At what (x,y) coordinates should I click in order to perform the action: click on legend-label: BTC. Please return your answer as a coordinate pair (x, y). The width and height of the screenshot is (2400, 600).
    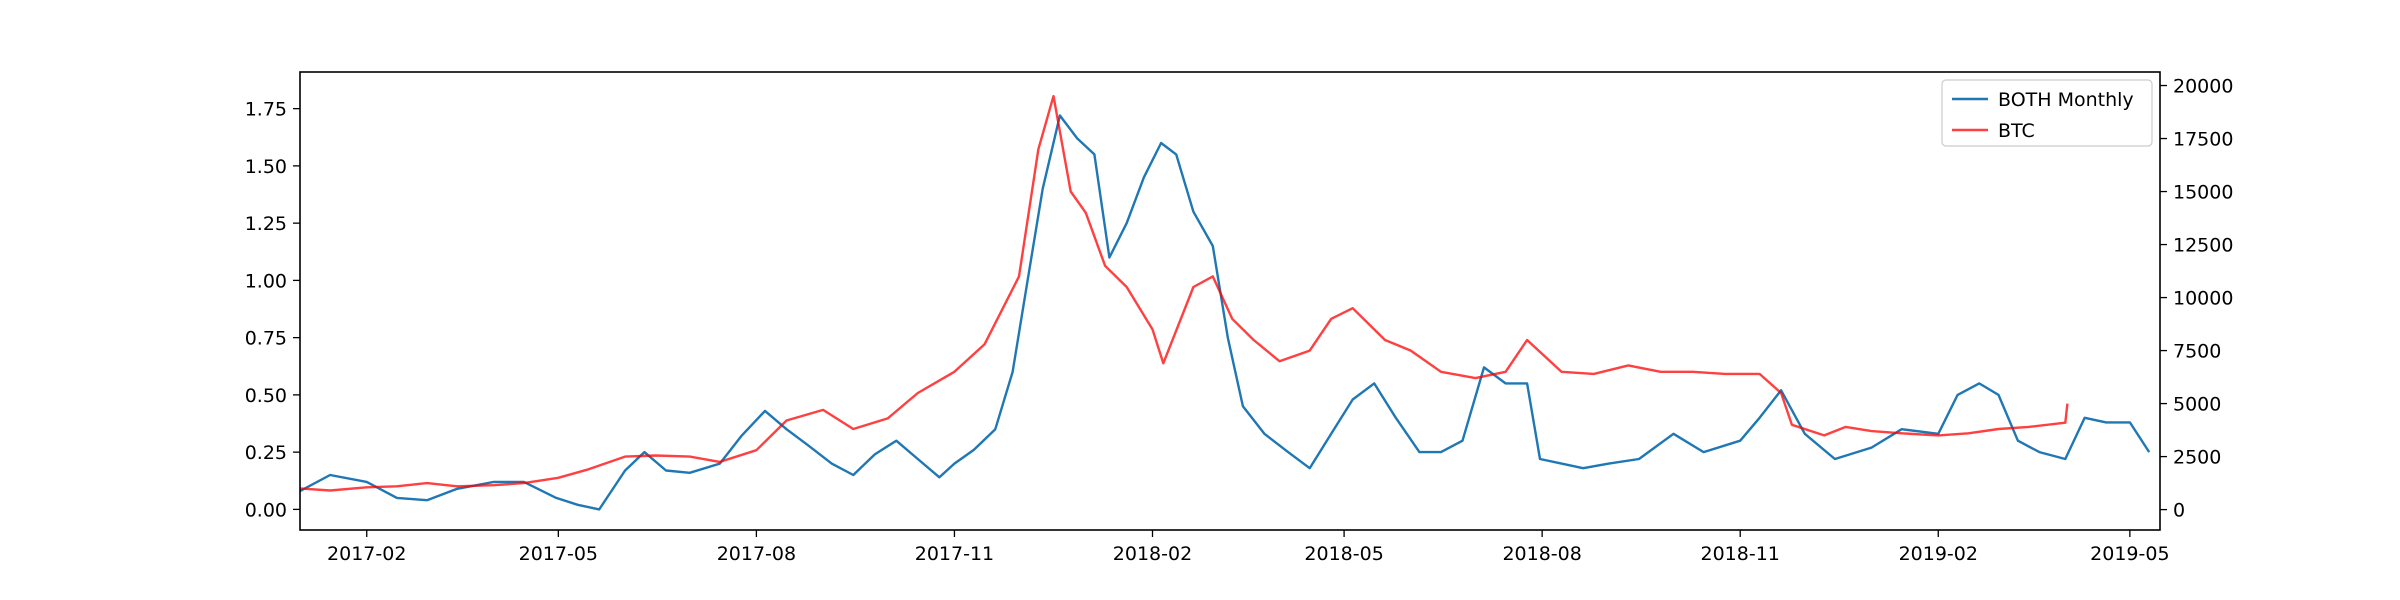
    Looking at the image, I should click on (2016, 131).